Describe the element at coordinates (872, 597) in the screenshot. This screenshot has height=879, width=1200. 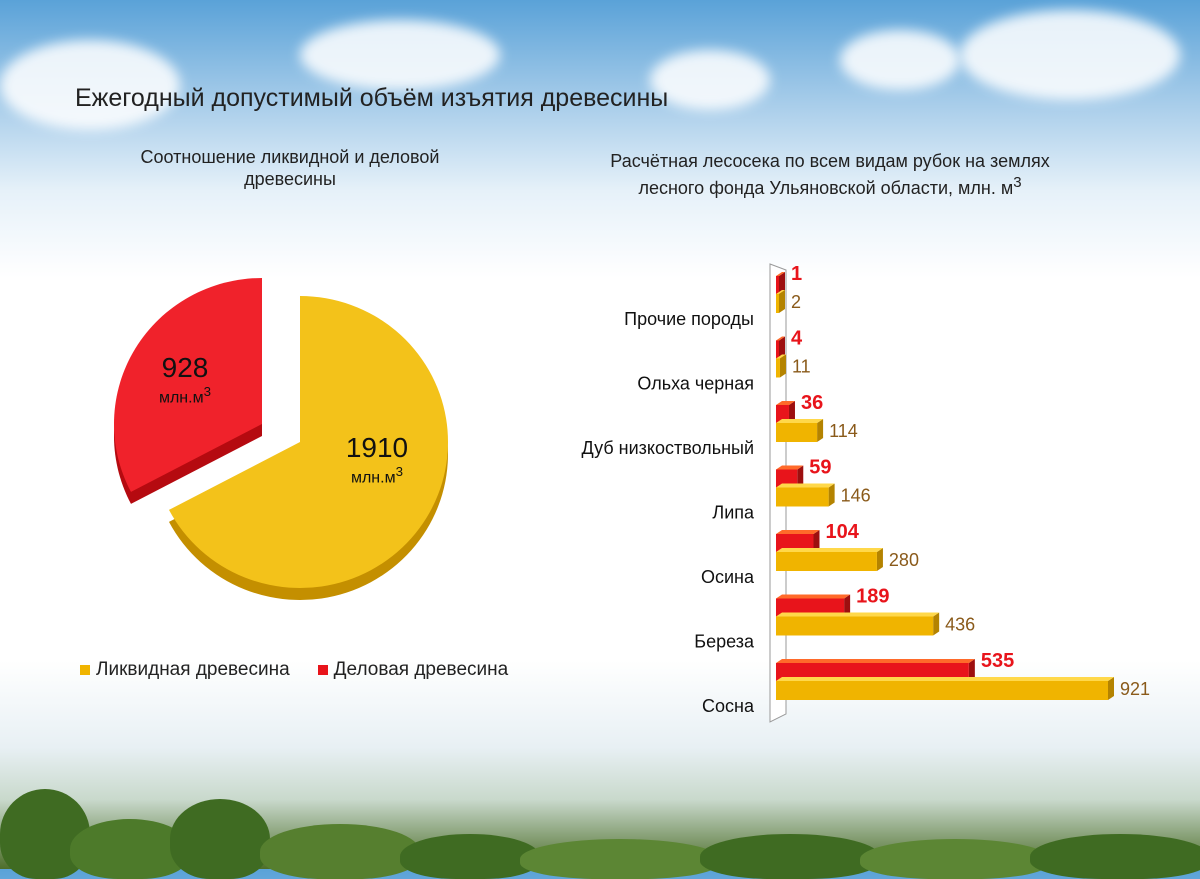
I see `bar-value-label-business: 189` at that location.